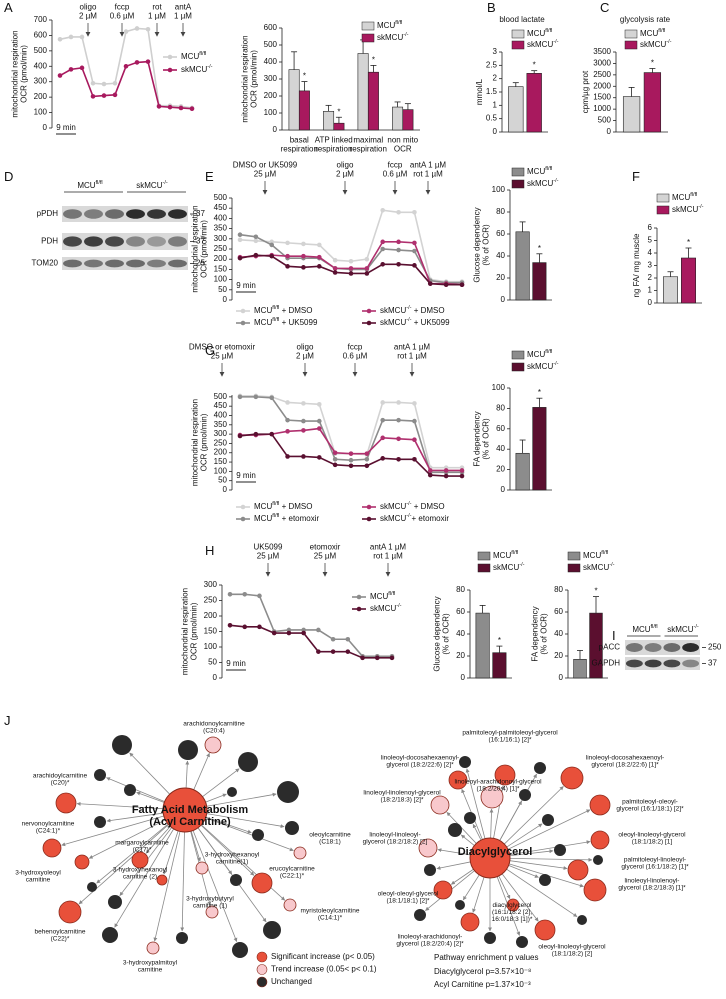  What do you see at coordinates (190, 816) in the screenshot?
I see `network-hub-label: Fatty Acid Metabolism (Acyl Carnitine)` at bounding box center [190, 816].